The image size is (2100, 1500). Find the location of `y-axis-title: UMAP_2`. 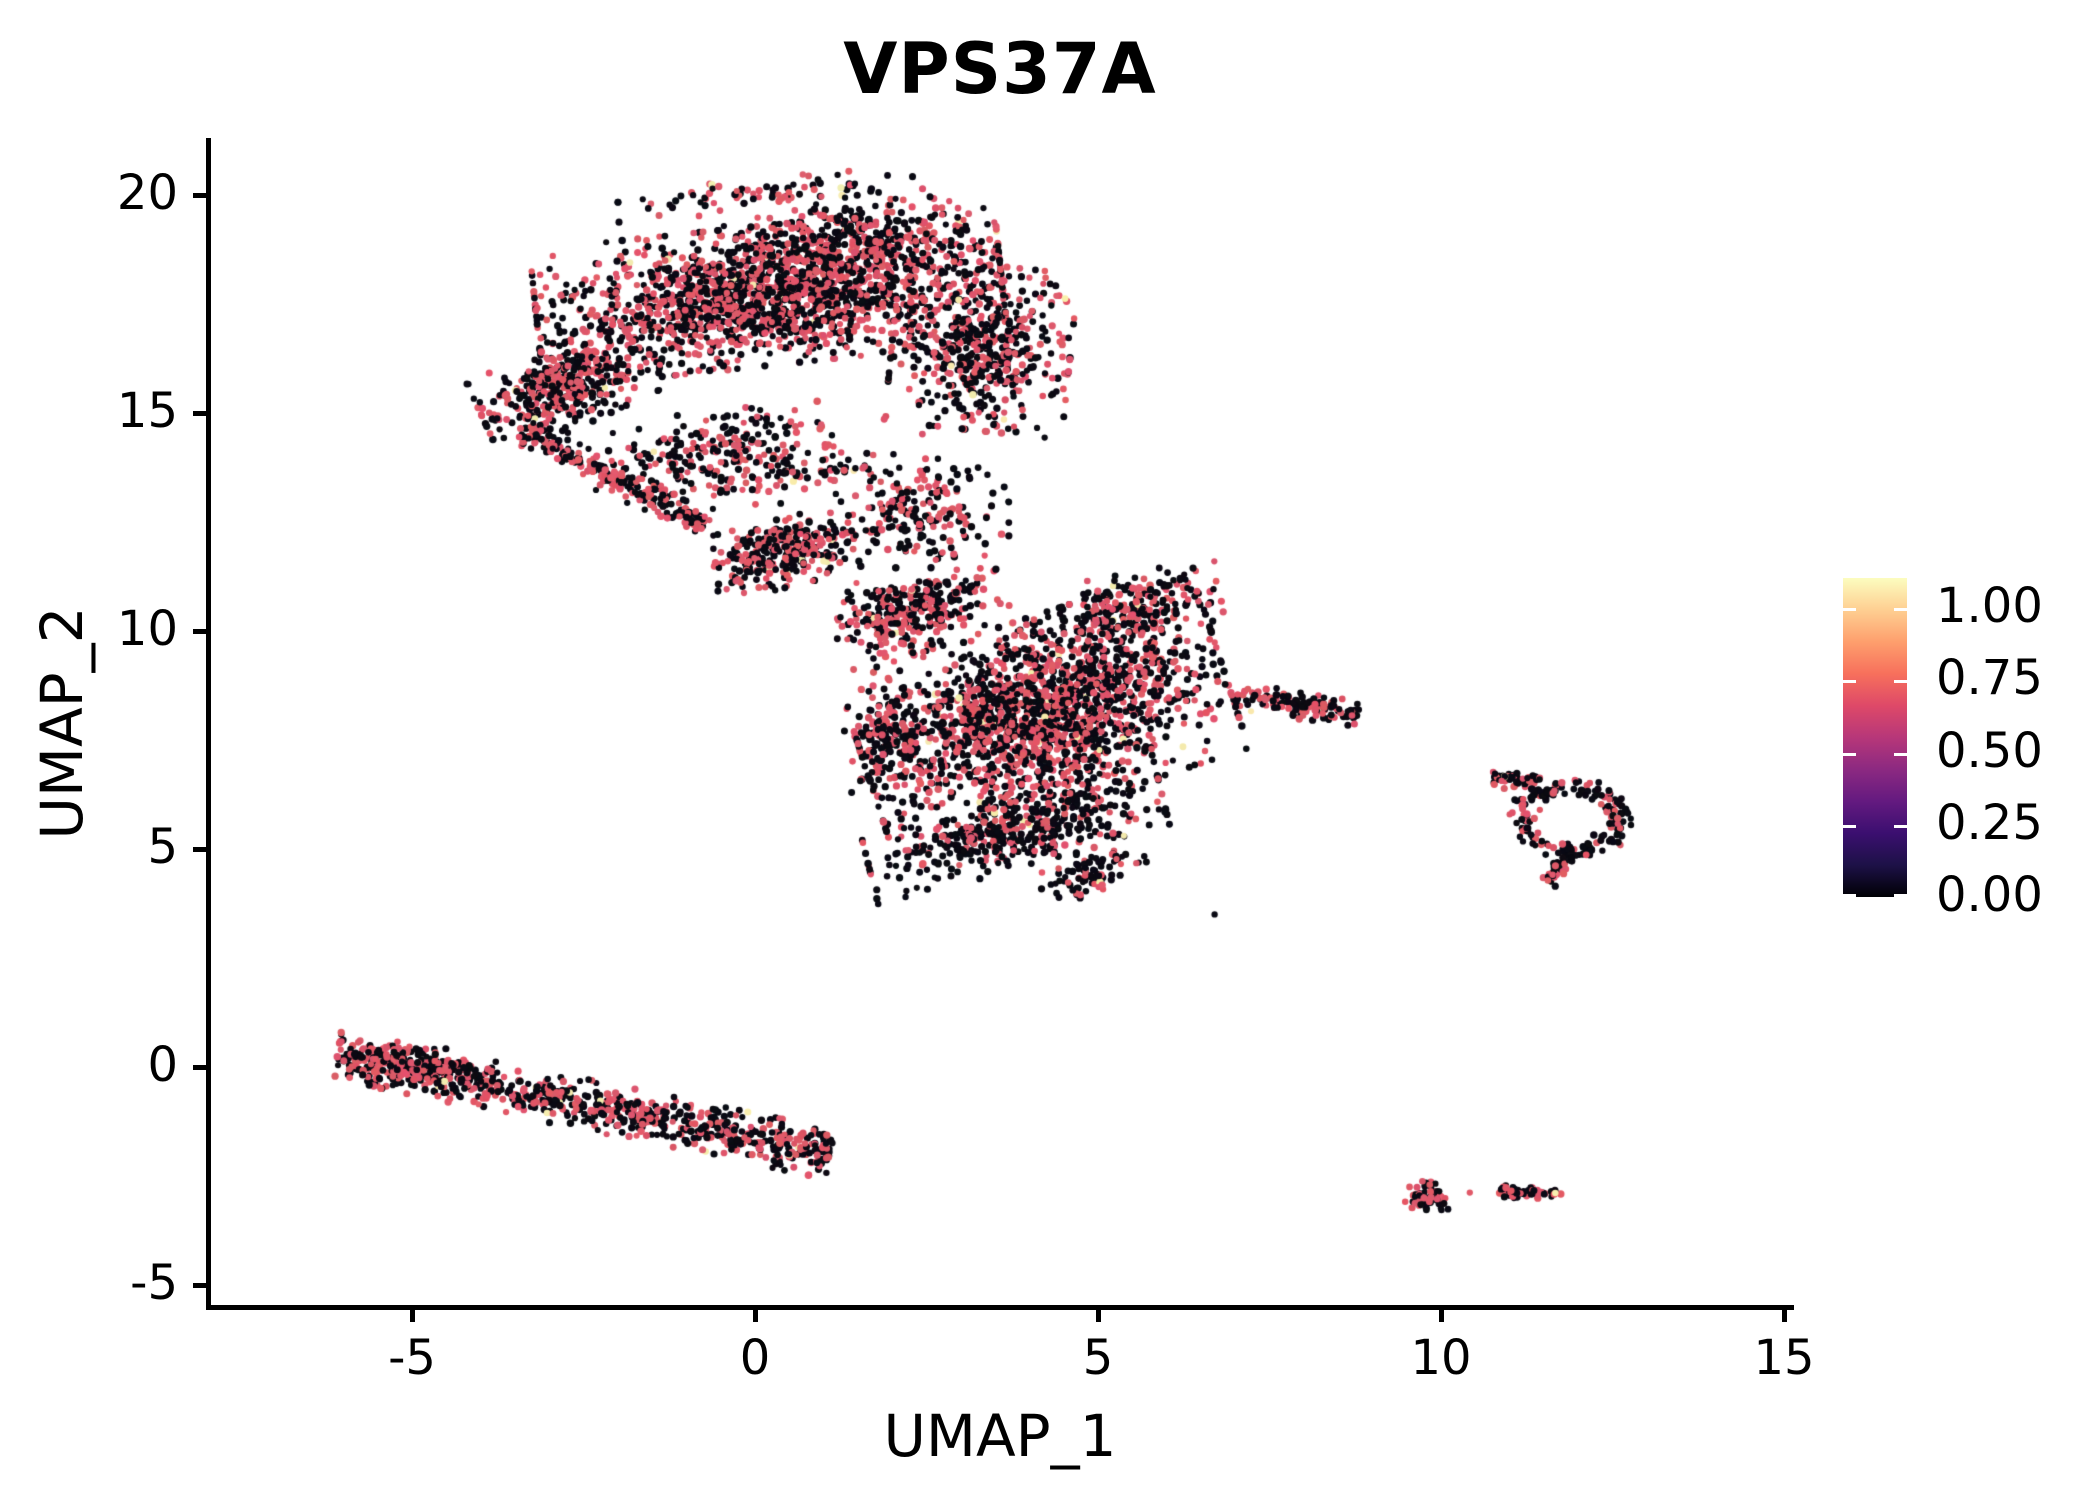

y-axis-title: UMAP_2 is located at coordinates (62, 723).